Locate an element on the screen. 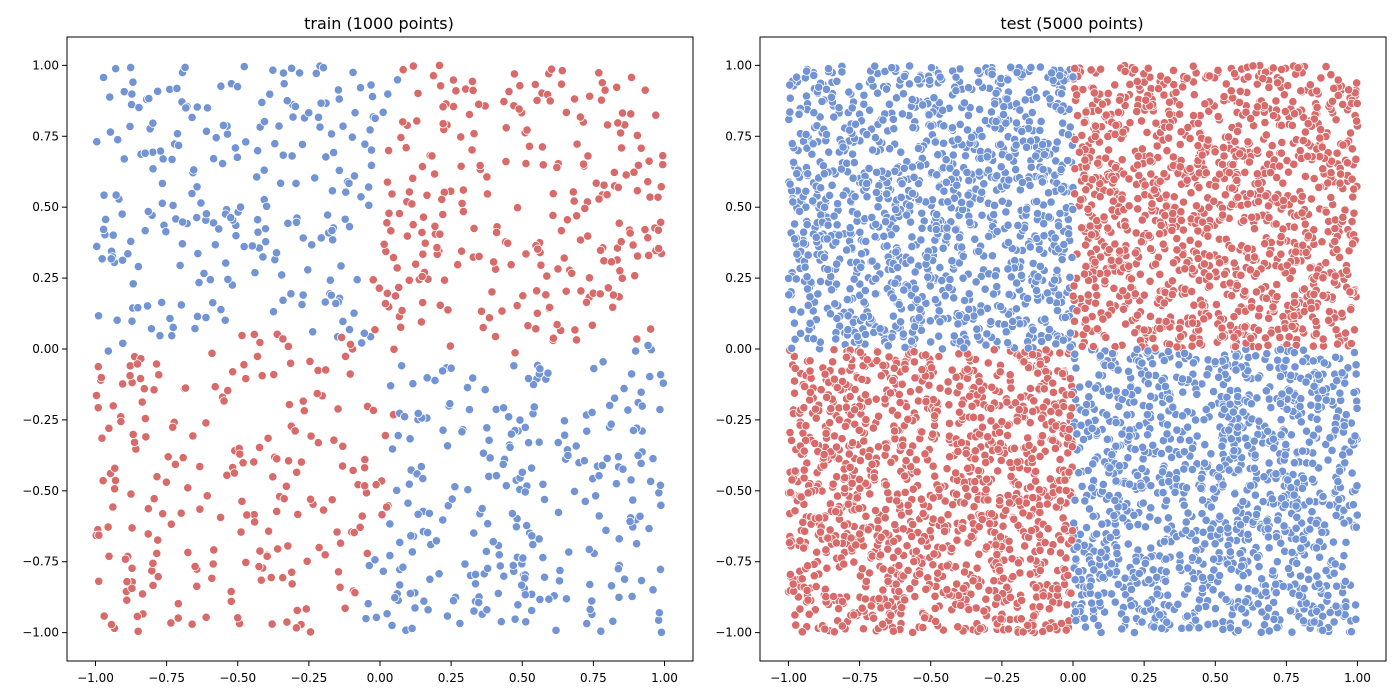 Image resolution: width=1400 pixels, height=700 pixels. train-y-tick-label: 1.00 is located at coordinates (45, 65).